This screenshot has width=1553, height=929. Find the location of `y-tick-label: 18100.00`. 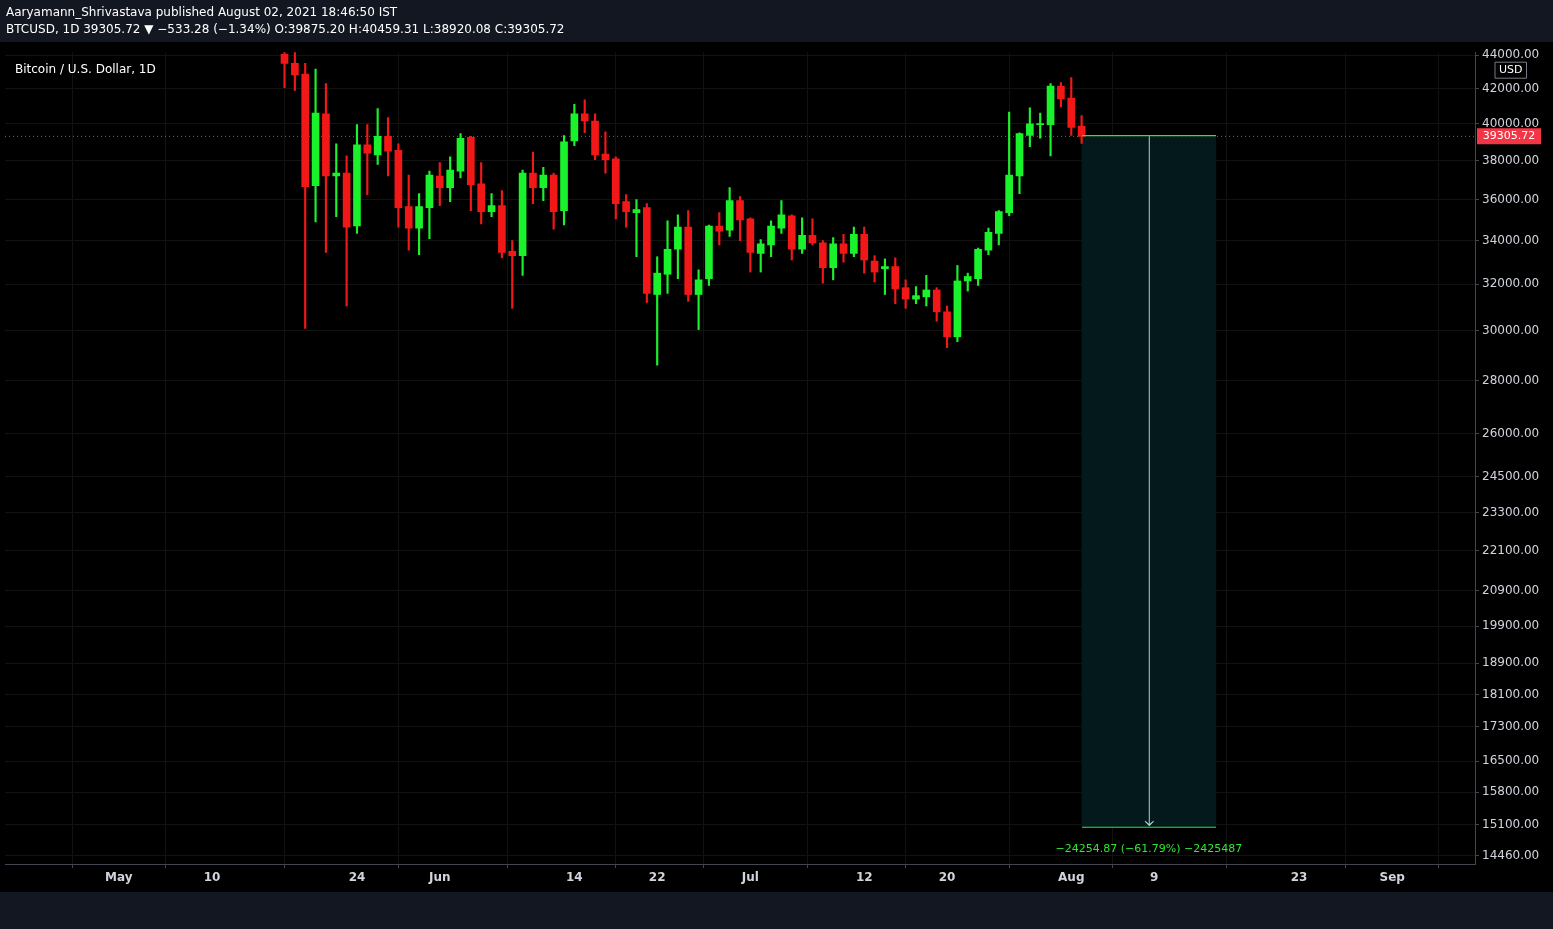

y-tick-label: 18100.00 is located at coordinates (1511, 693).